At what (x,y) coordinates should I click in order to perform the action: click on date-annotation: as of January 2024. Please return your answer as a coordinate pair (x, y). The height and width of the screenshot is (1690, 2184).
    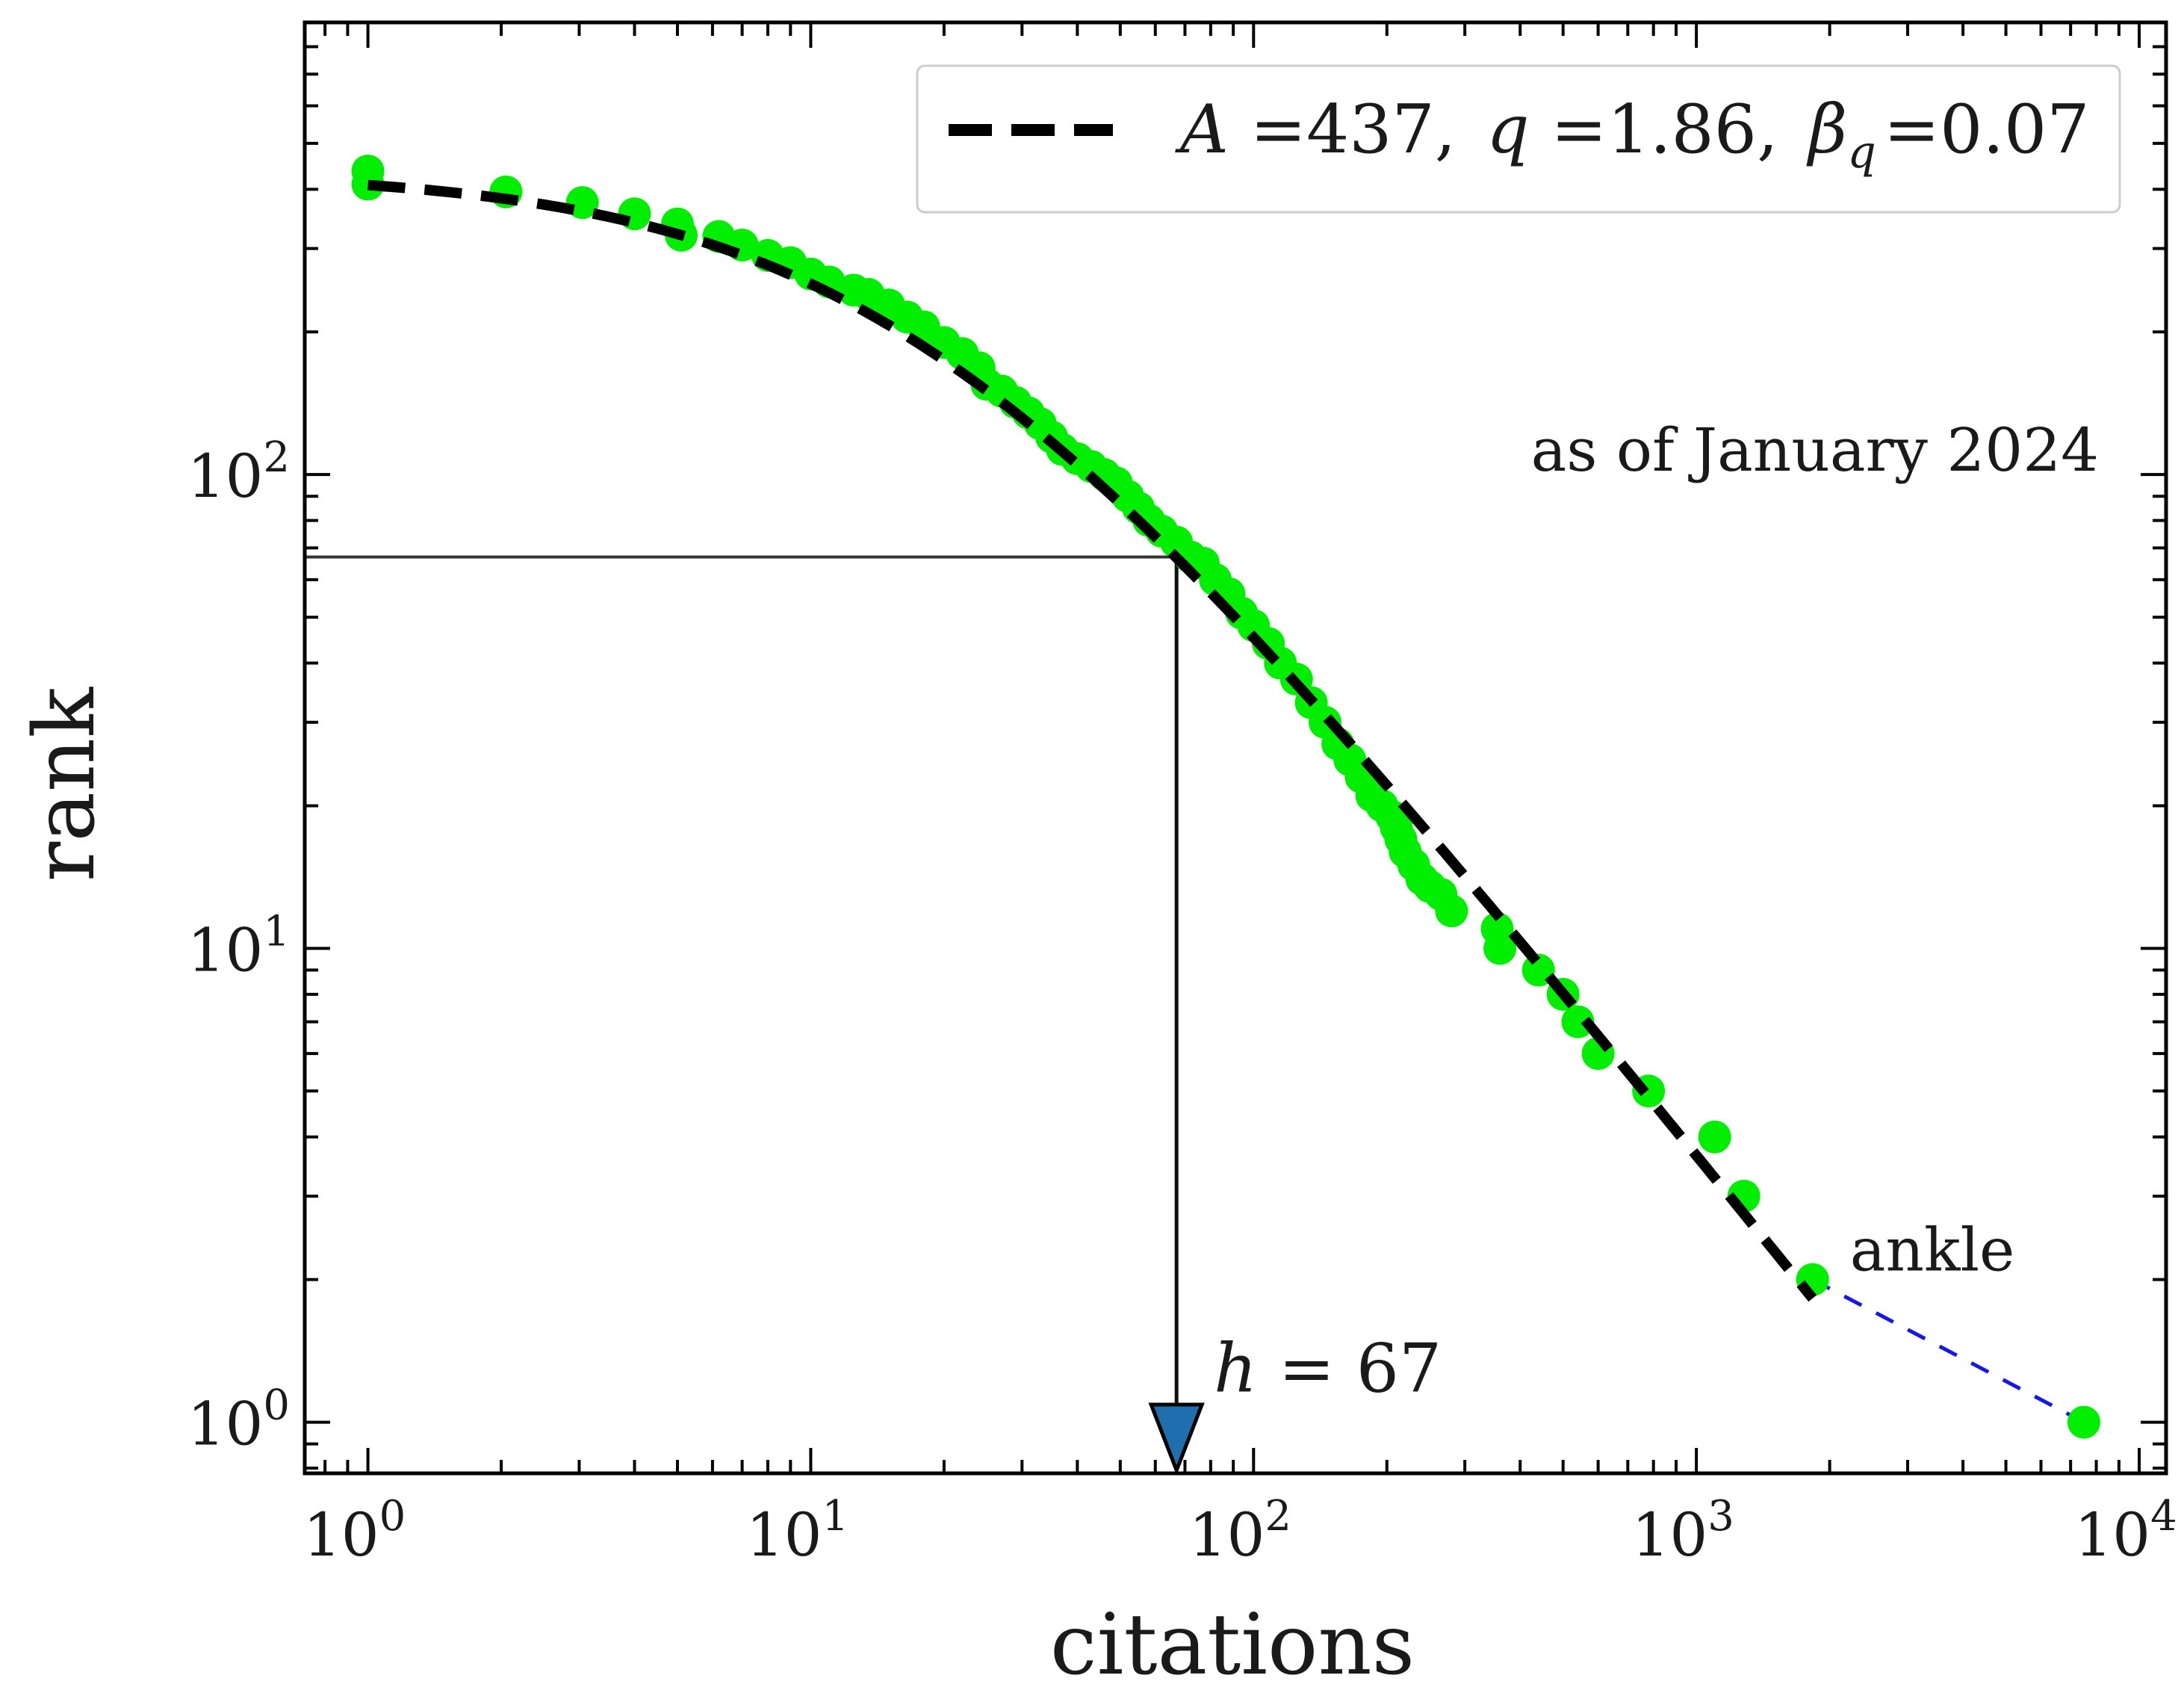
    Looking at the image, I should click on (1815, 450).